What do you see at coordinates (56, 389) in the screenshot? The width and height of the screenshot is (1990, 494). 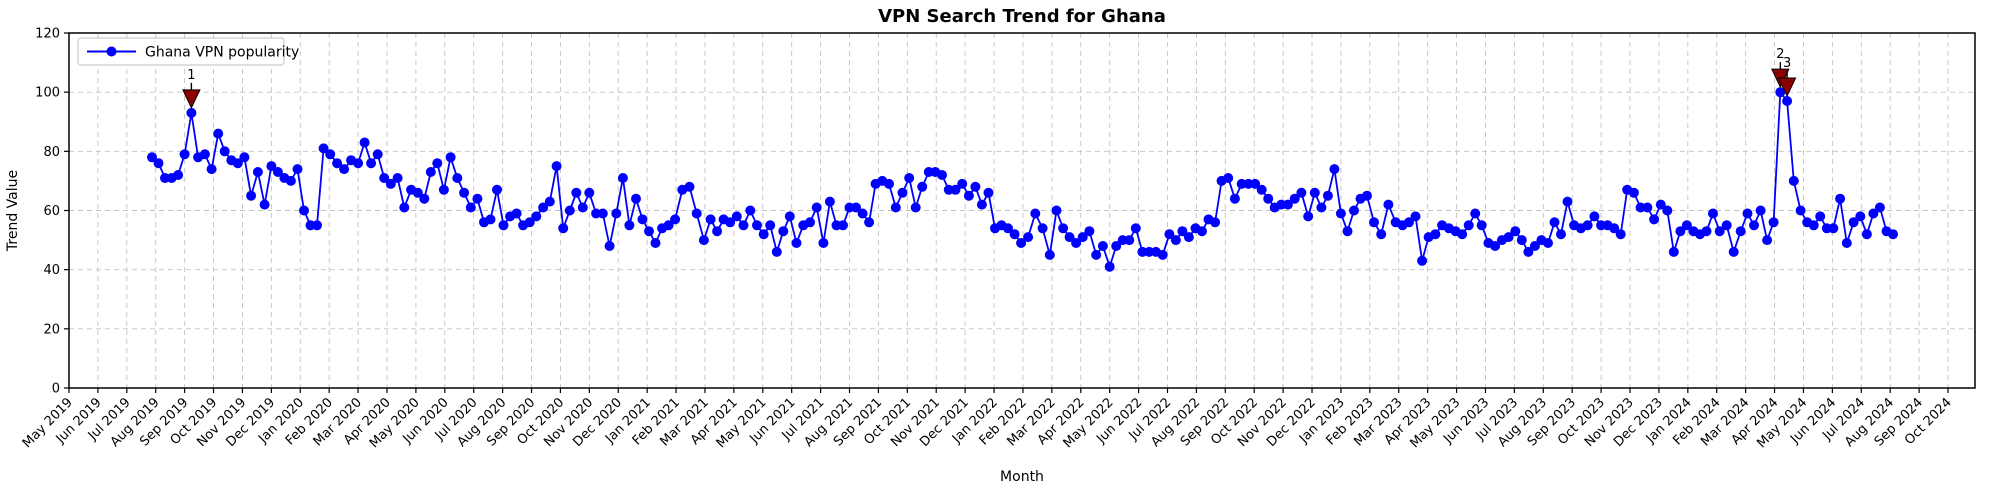 I see `y-tick-label: 0` at bounding box center [56, 389].